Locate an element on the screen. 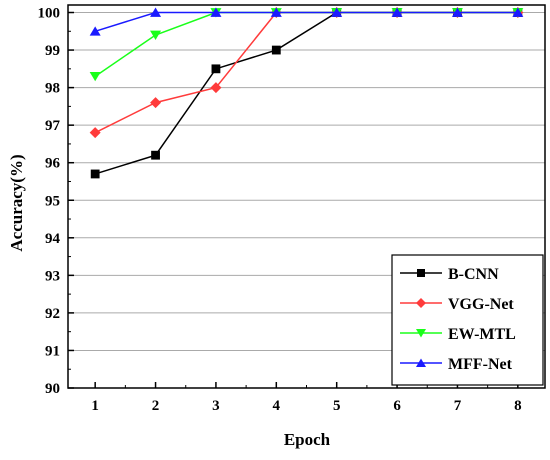  y-tick-label-92: 92 is located at coordinates (52, 314).